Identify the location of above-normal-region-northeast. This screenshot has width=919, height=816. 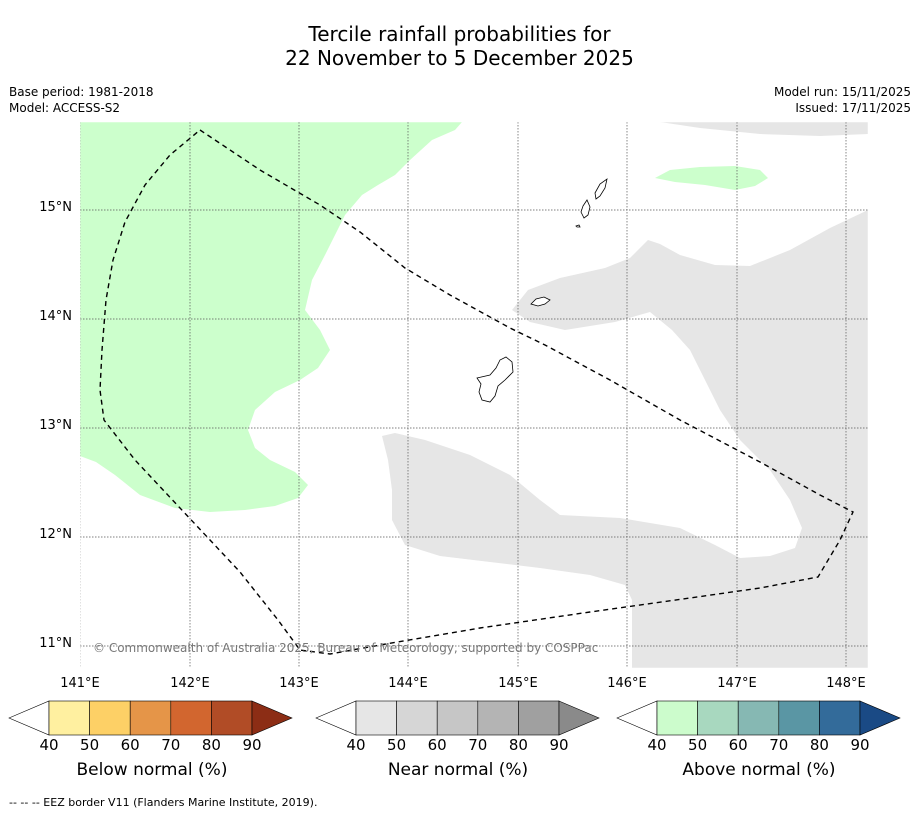
(711, 178).